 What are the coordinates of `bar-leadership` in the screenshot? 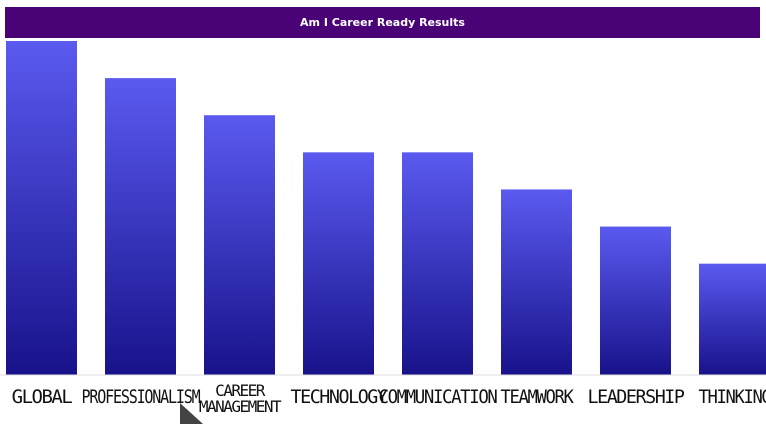 It's located at (635, 300).